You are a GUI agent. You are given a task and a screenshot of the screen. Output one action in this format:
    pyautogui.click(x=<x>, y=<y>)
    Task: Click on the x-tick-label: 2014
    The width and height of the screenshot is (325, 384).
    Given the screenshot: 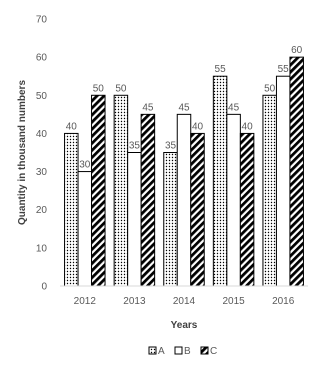 What is the action you would take?
    pyautogui.click(x=184, y=301)
    